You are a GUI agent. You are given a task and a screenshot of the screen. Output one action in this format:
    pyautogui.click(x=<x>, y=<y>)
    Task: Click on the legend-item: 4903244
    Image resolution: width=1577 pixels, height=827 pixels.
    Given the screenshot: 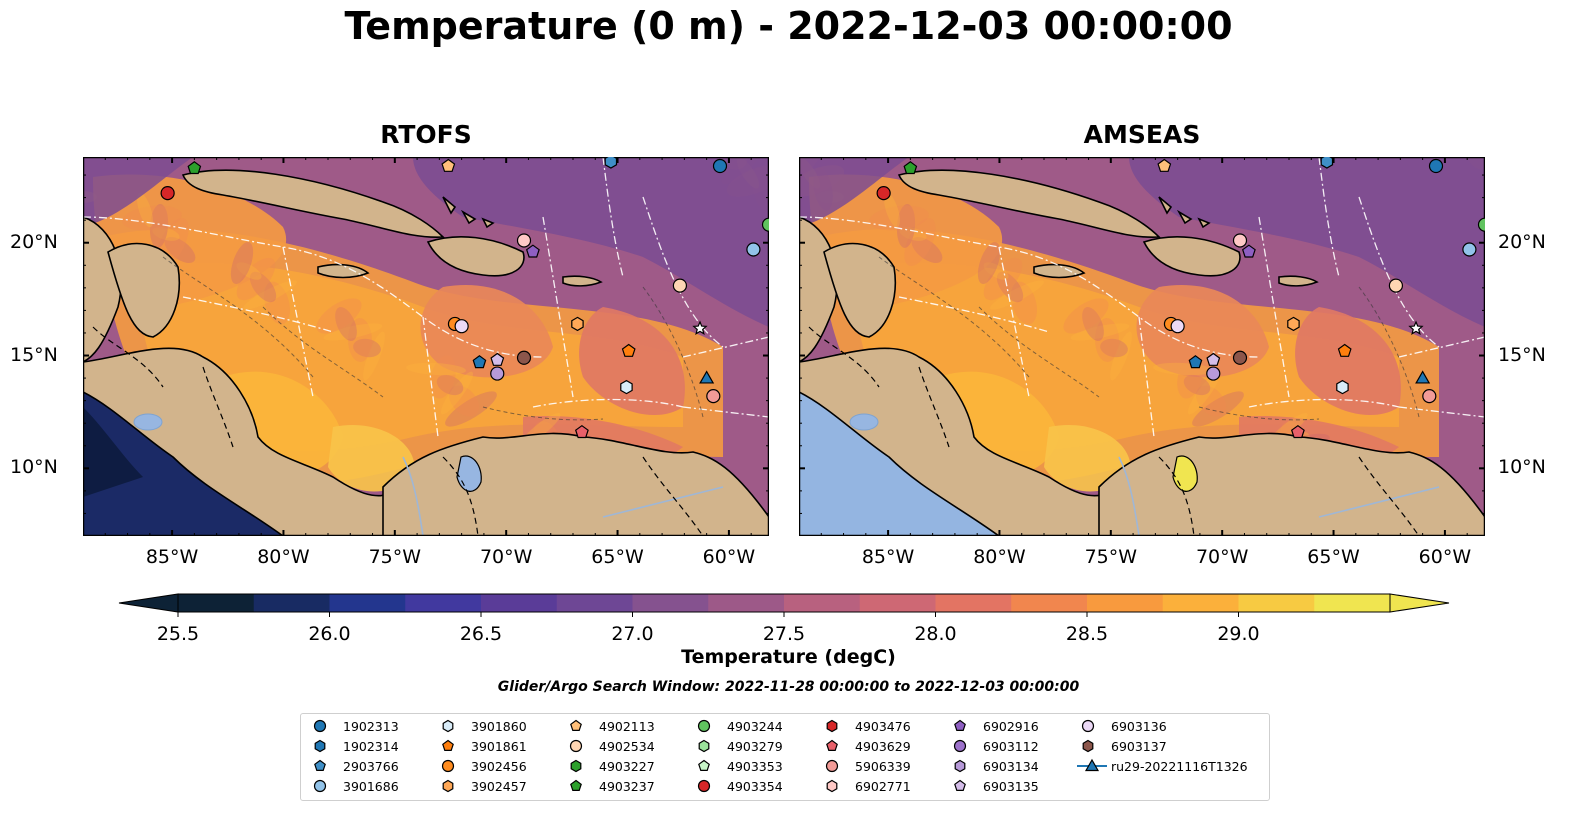 What is the action you would take?
    pyautogui.click(x=738, y=726)
    